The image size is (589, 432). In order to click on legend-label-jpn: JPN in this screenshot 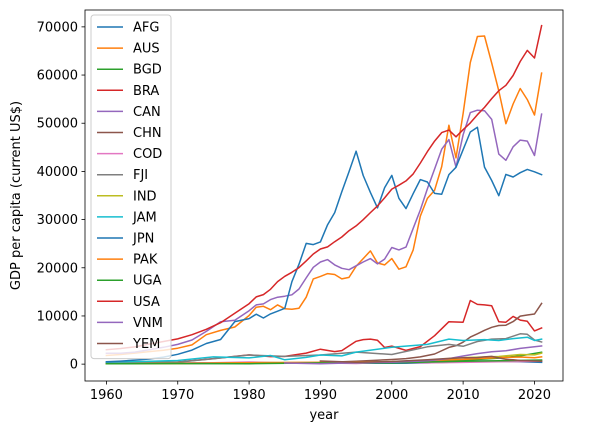, I will do `click(143, 239)`.